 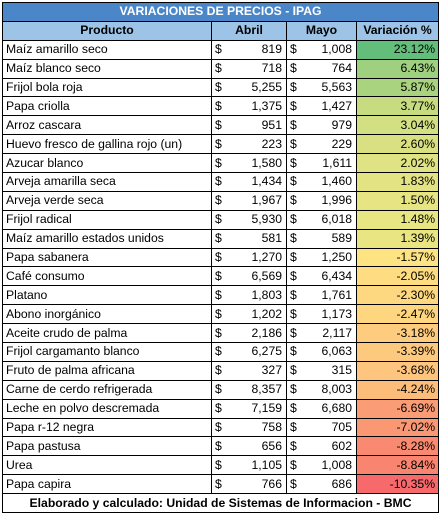 What do you see at coordinates (397, 295) in the screenshot?
I see `variation-cell: -2.30%` at bounding box center [397, 295].